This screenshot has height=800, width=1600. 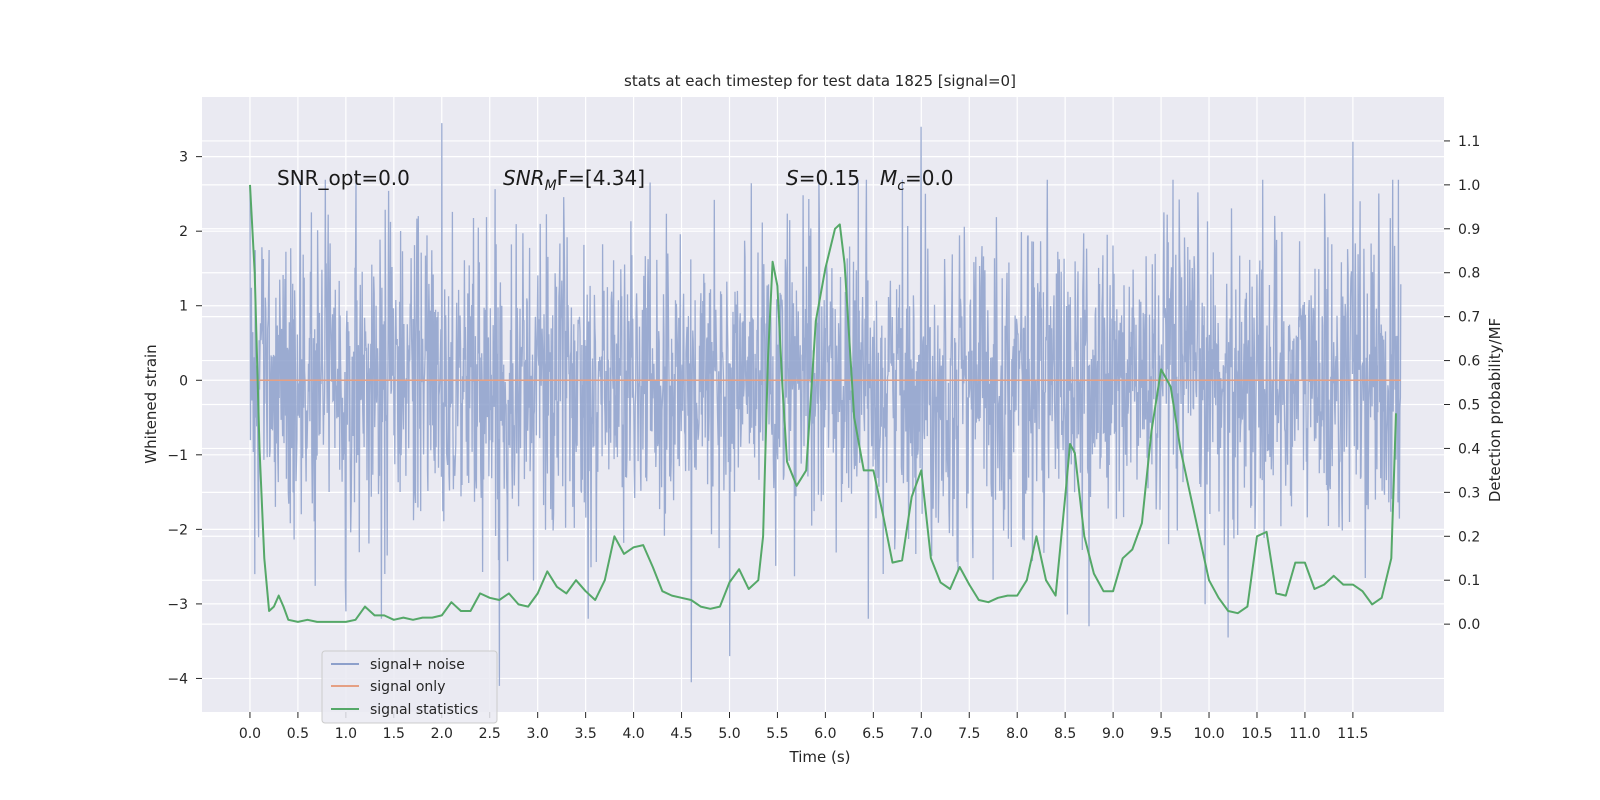 I want to click on x-tick-label-22: 11.0, so click(x=1304, y=734).